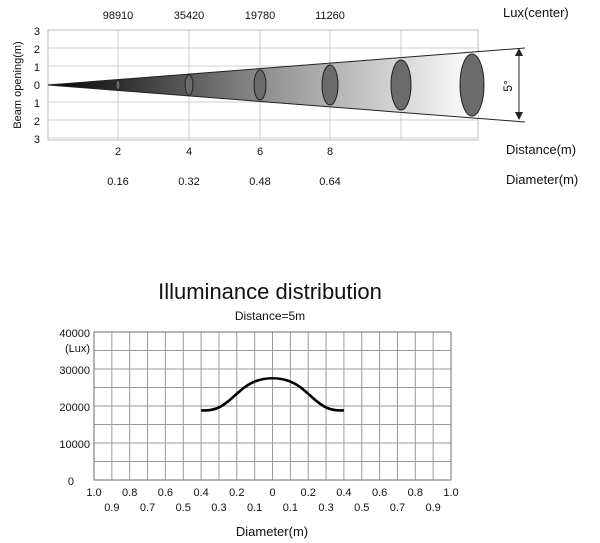 The height and width of the screenshot is (543, 600). I want to click on beam-lower-edge, so click(286, 103).